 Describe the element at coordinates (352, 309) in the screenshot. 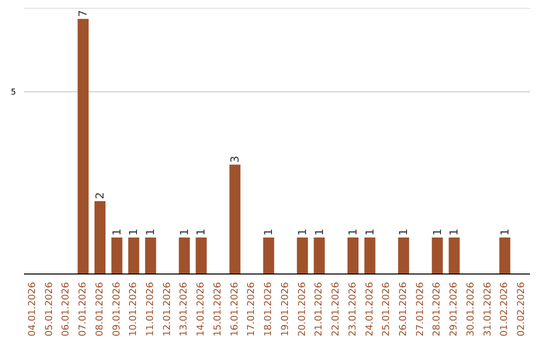

I see `x-tick-label: 23.01.2026` at that location.